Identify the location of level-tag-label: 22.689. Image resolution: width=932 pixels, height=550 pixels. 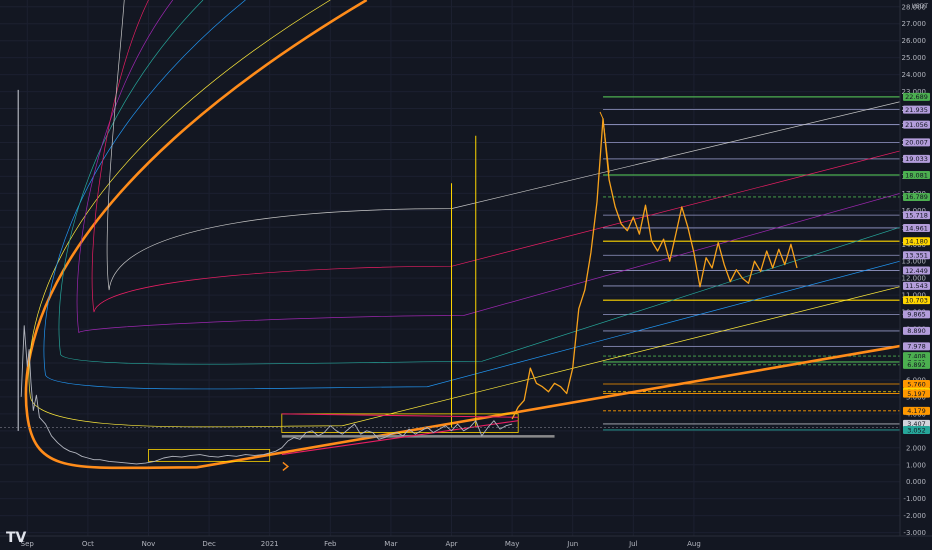
(916, 97).